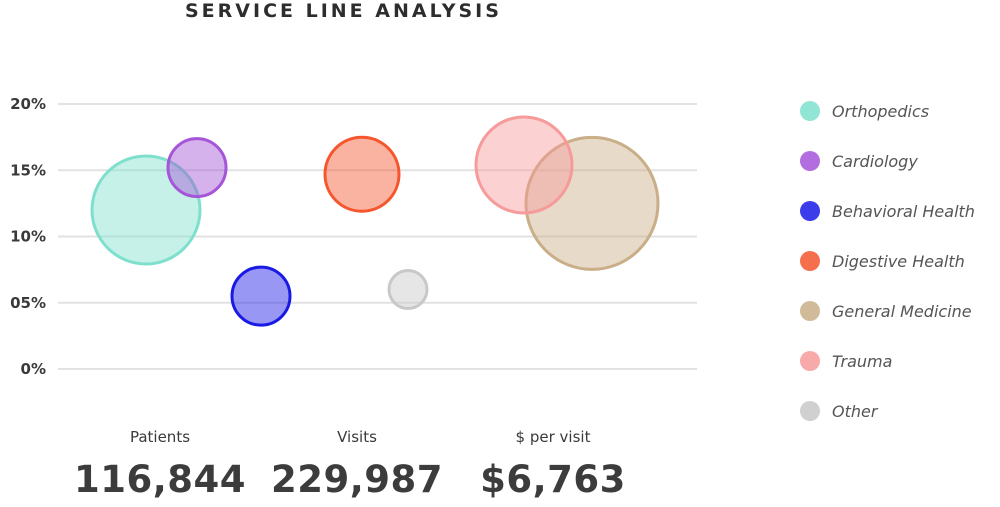 The height and width of the screenshot is (507, 1000). I want to click on stat-value: $6,763, so click(553, 479).